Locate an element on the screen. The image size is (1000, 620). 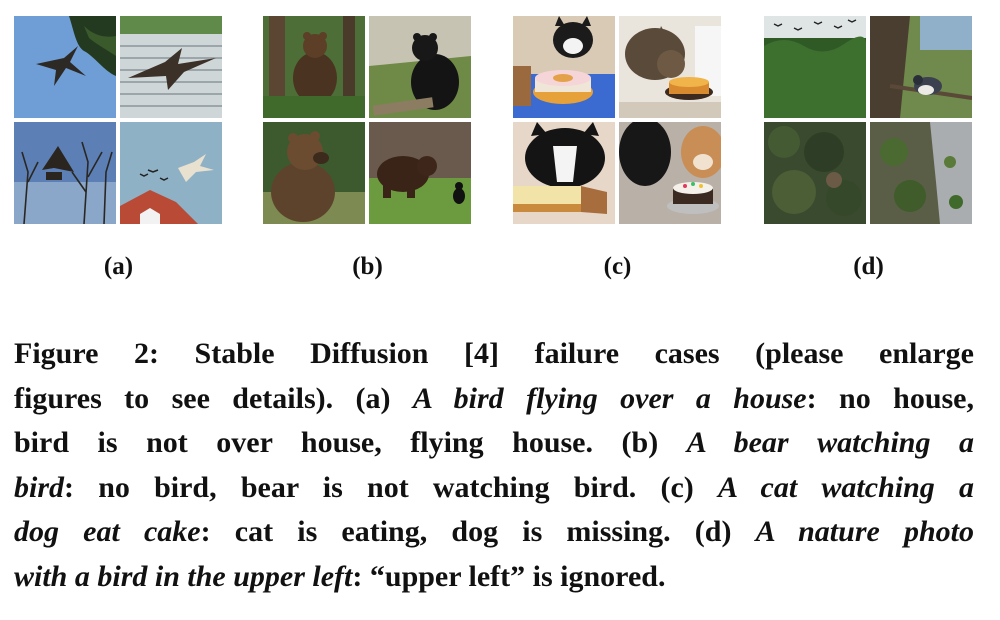
aerial-rocks-image is located at coordinates (921, 173).